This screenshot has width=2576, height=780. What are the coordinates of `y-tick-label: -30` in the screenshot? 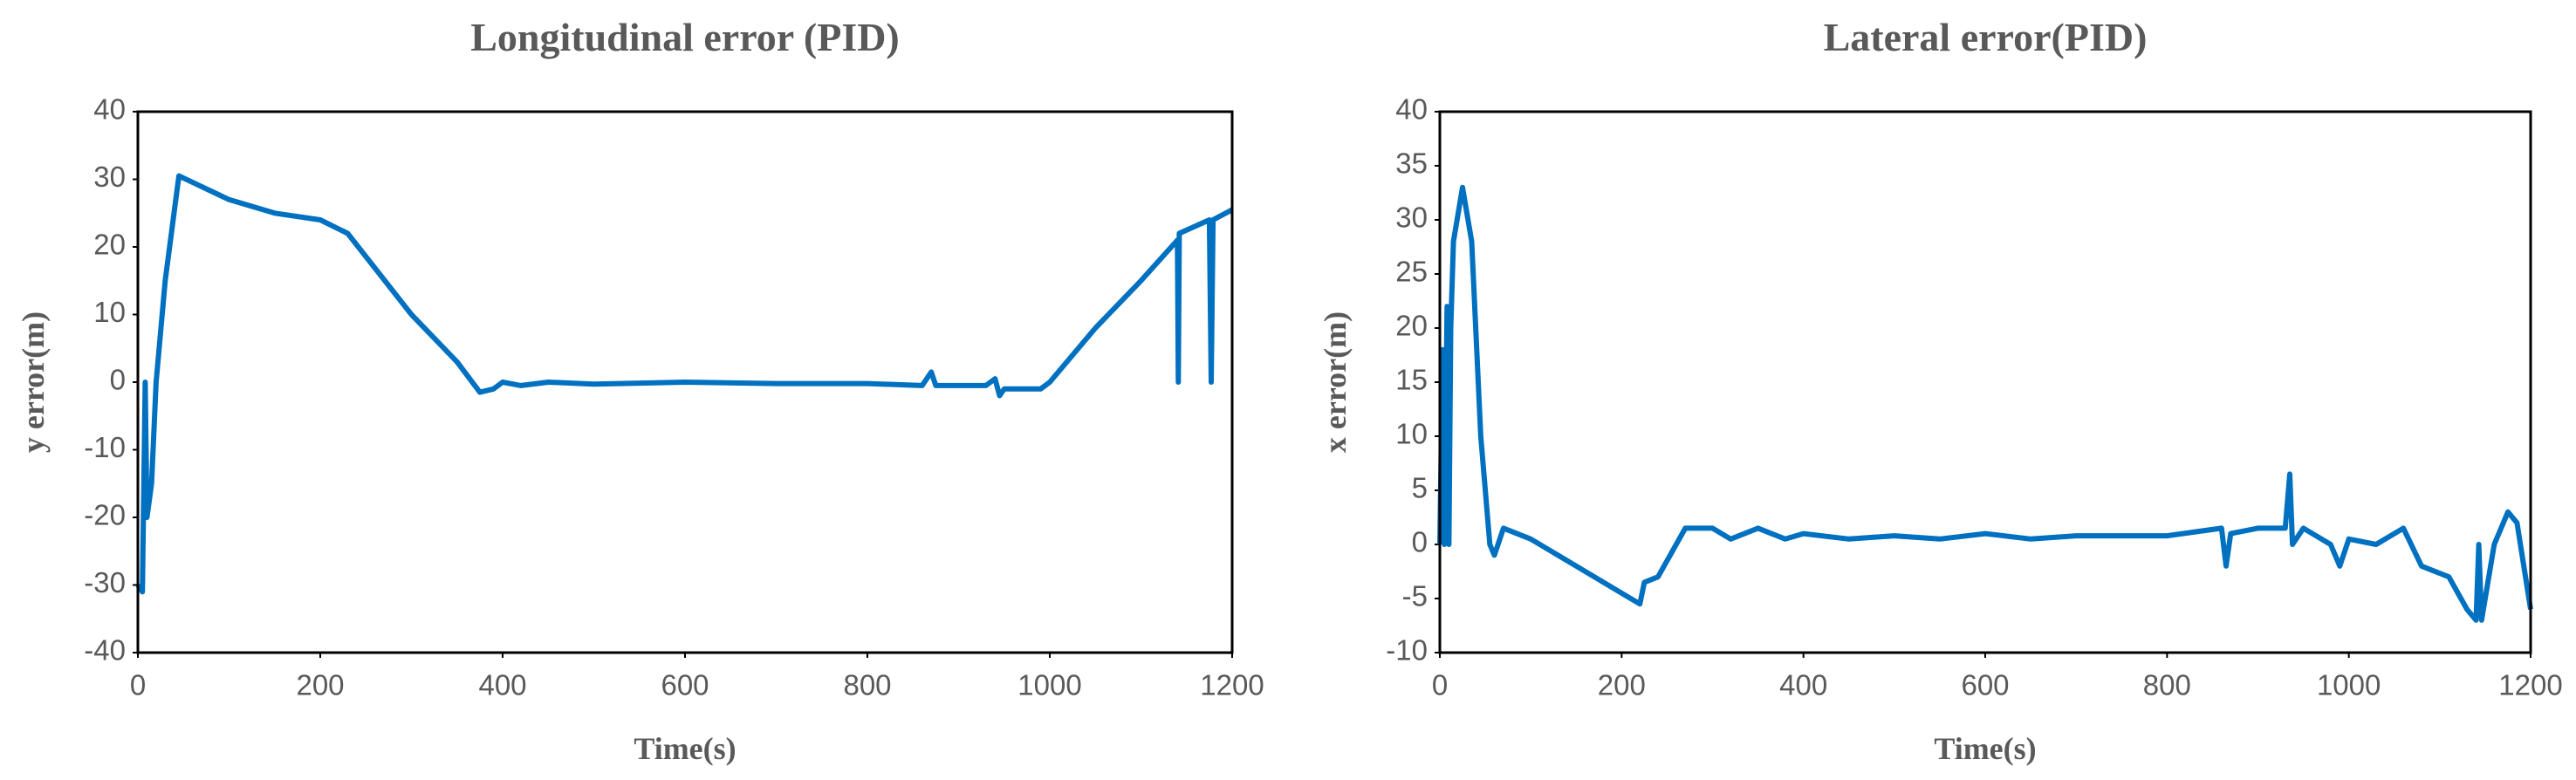 It's located at (105, 582).